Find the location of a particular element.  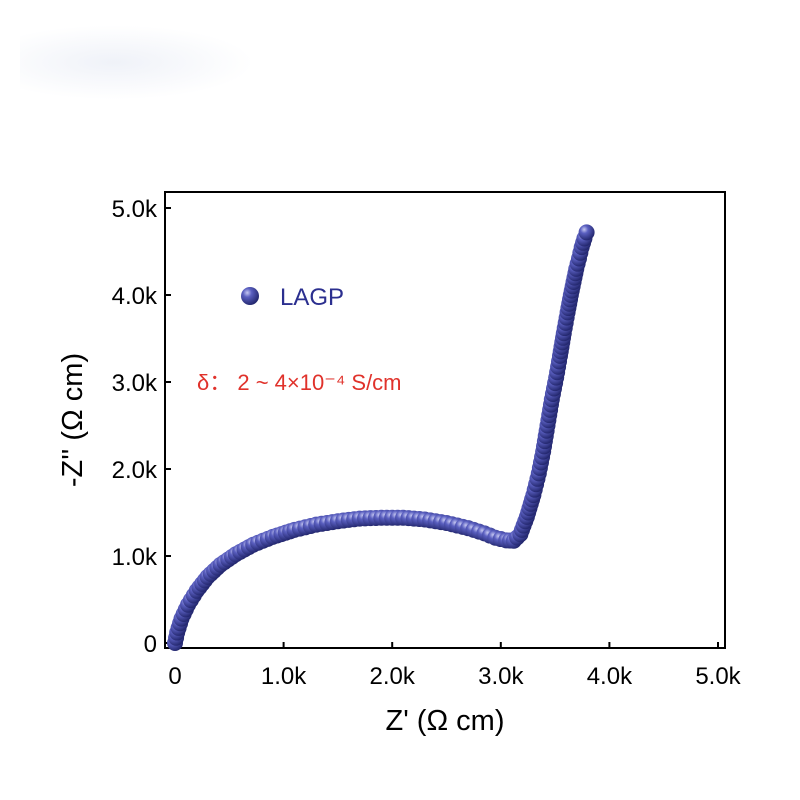

y-tick-label: 3.0k is located at coordinates (135, 383).